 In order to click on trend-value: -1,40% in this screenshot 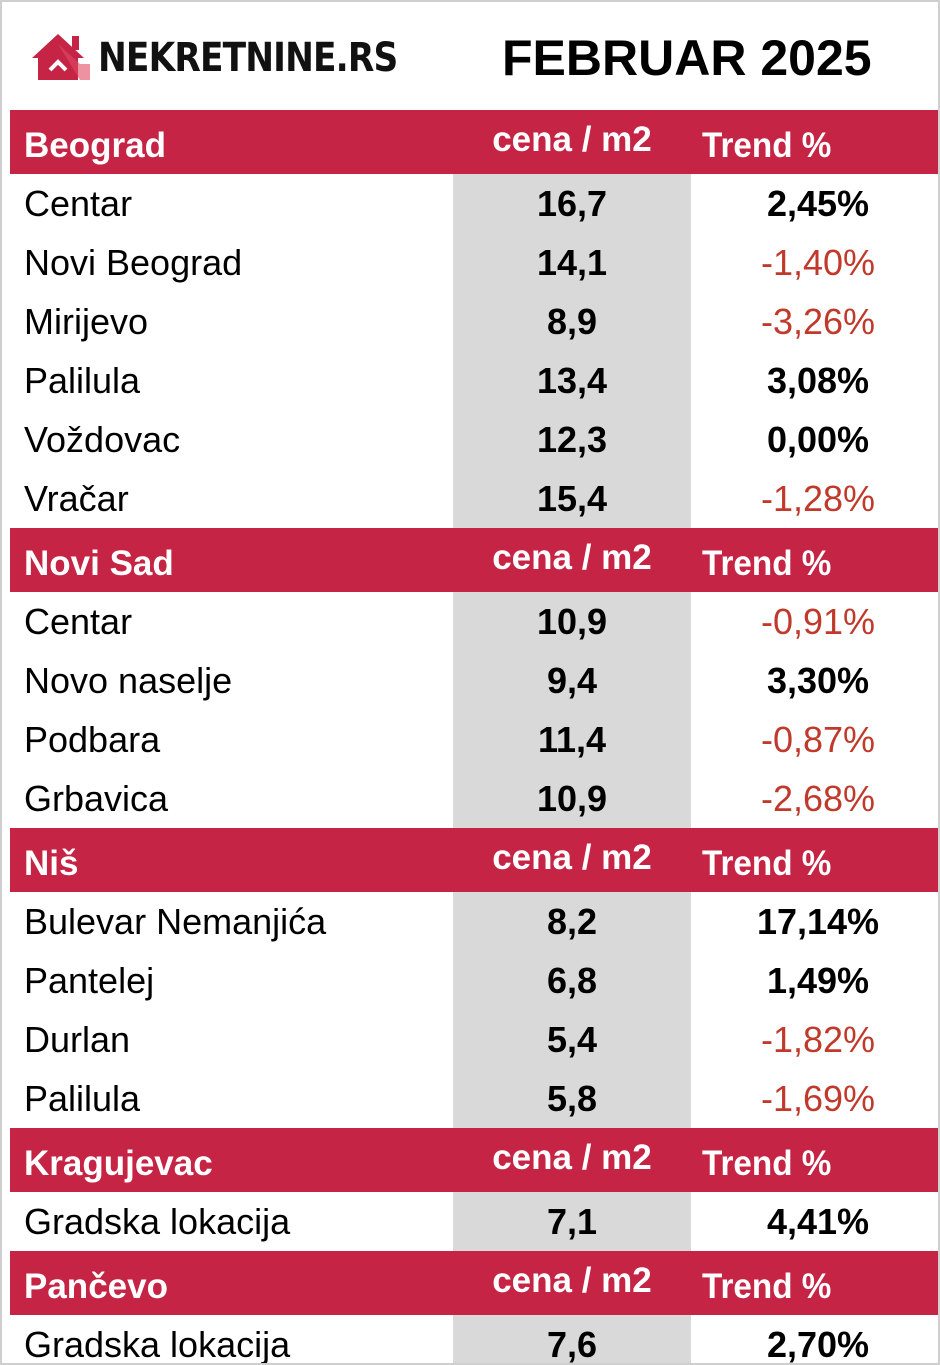, I will do `click(818, 262)`.